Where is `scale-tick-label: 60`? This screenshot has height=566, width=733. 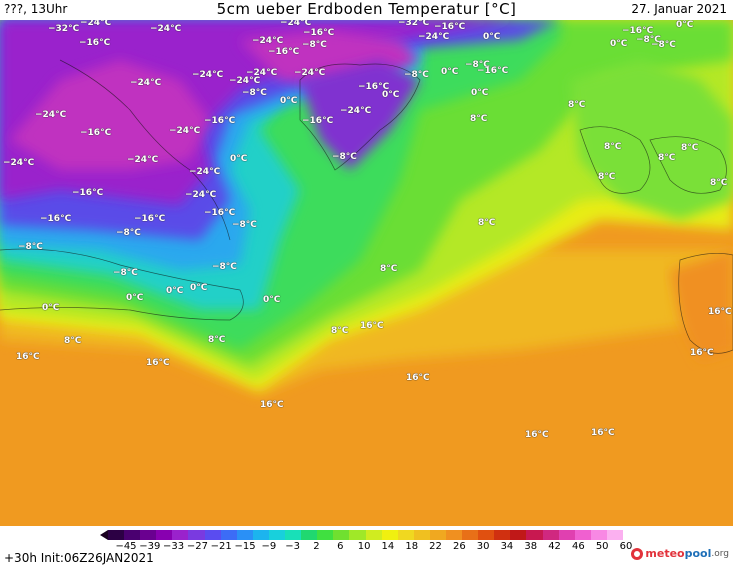
scale-tick-label: 60 is located at coordinates (626, 546).